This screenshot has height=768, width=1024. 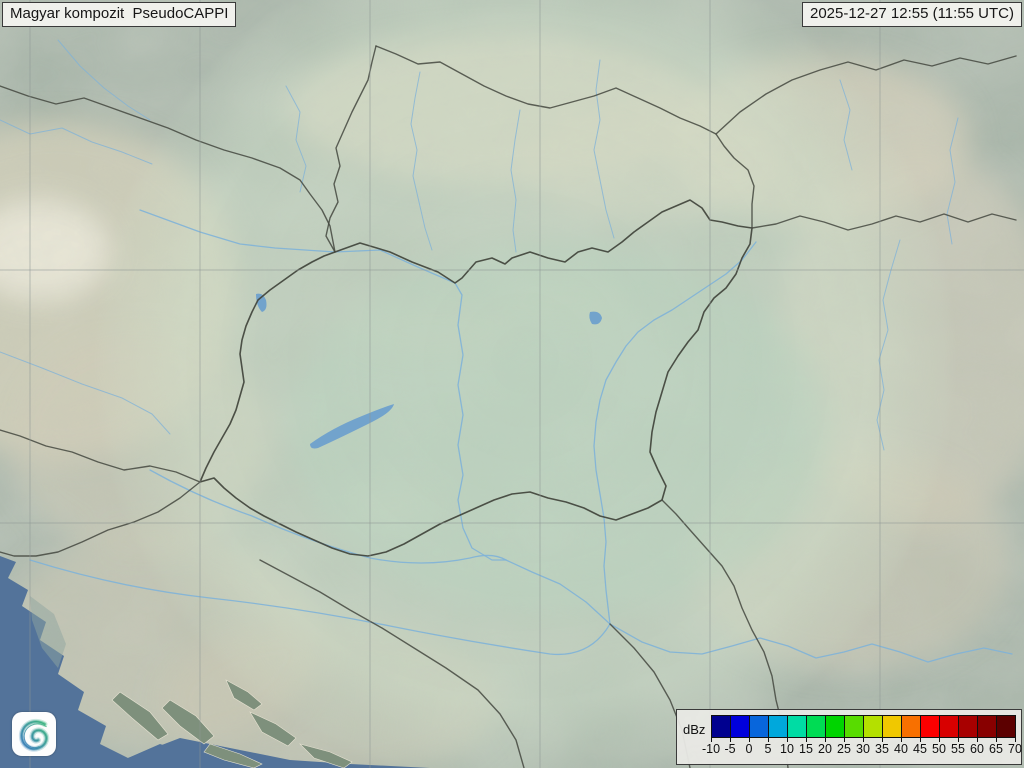 What do you see at coordinates (1015, 749) in the screenshot?
I see `legend-tick-label: 70` at bounding box center [1015, 749].